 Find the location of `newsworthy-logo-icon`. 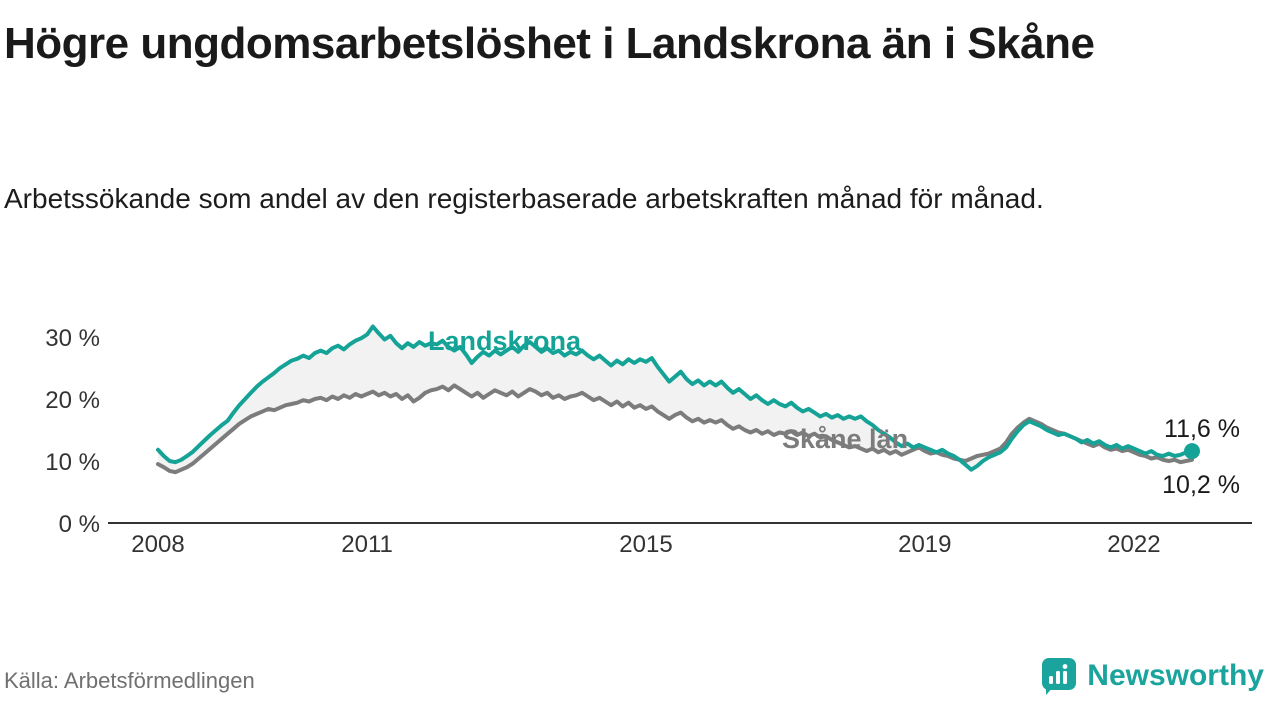

newsworthy-logo-icon is located at coordinates (1059, 676).